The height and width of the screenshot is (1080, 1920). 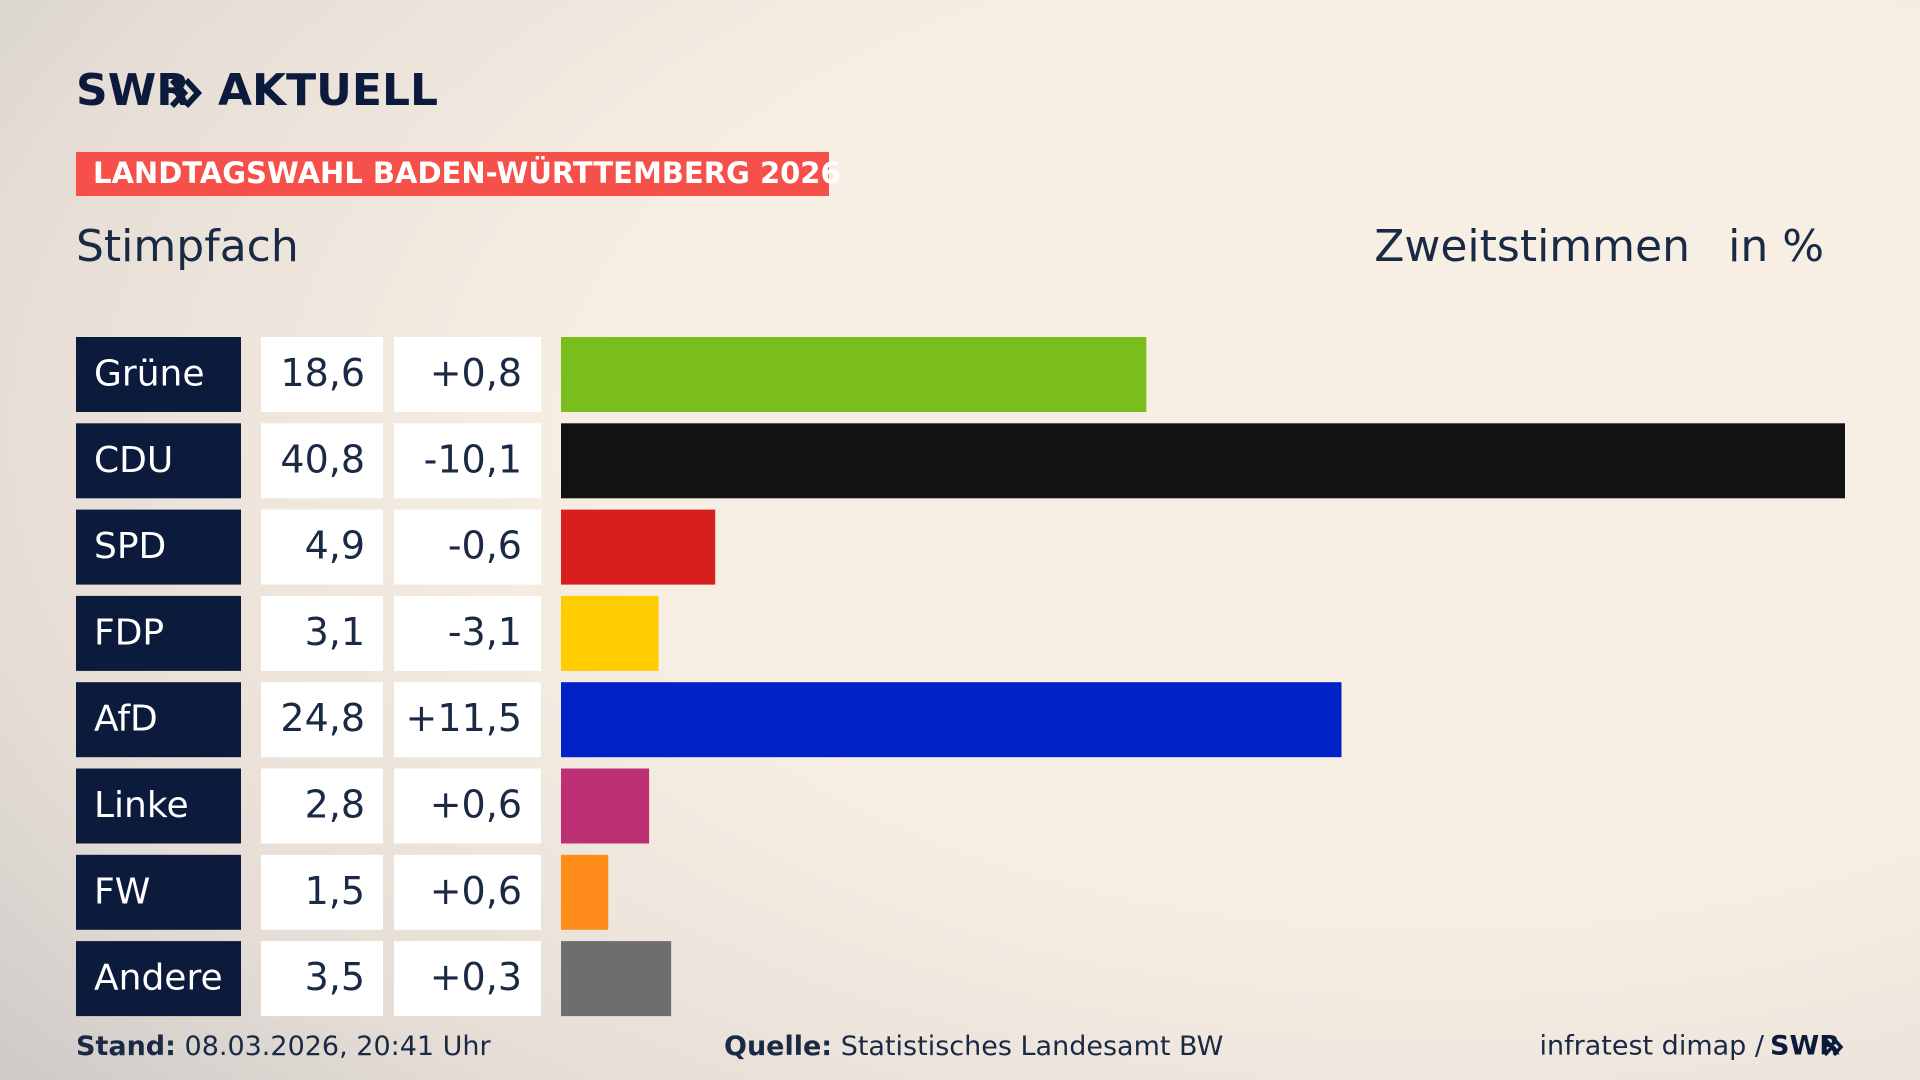 I want to click on value-label: 4,9, so click(x=335, y=546).